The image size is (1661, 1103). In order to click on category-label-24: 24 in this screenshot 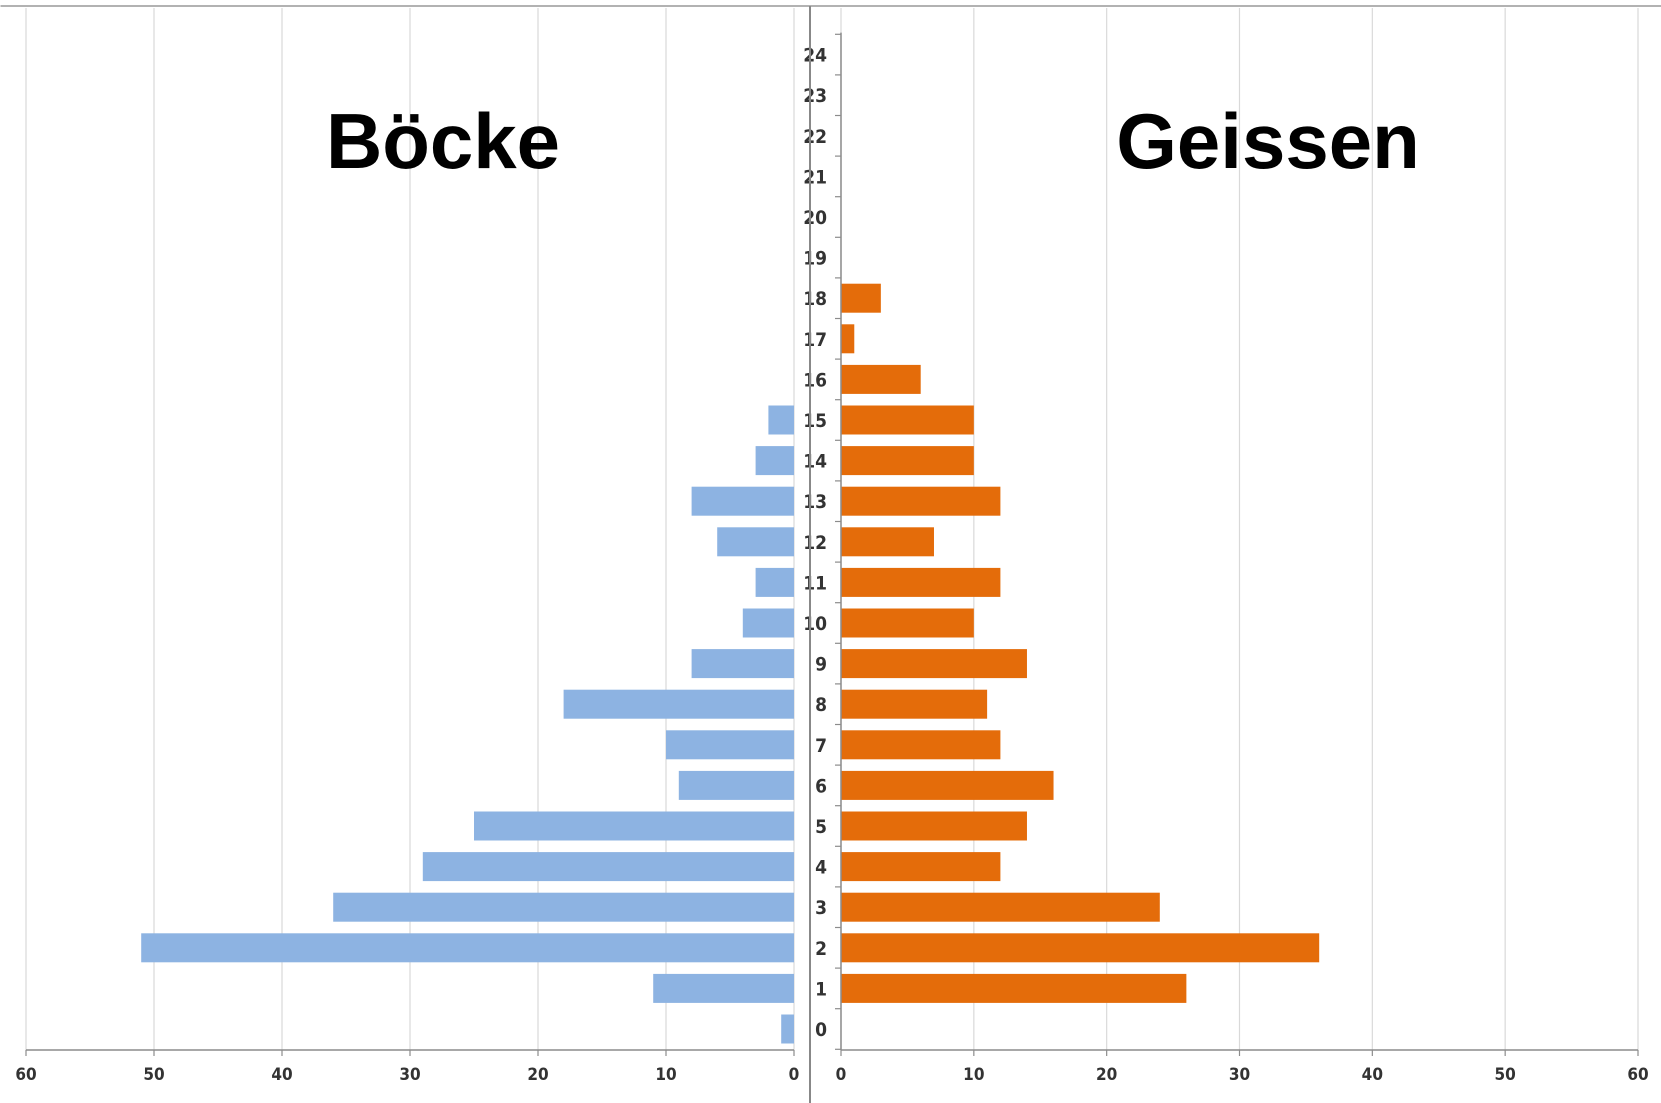, I will do `click(815, 56)`.